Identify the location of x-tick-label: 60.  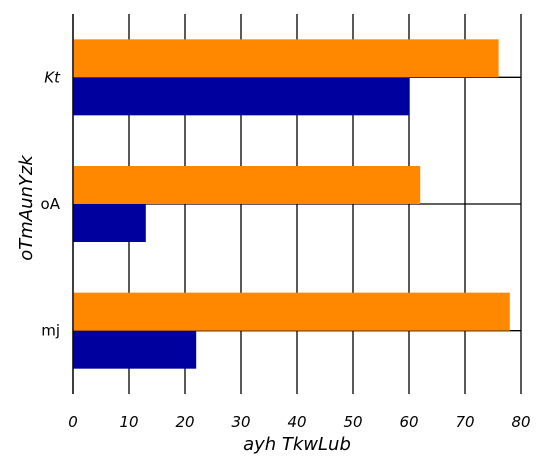
(408, 422).